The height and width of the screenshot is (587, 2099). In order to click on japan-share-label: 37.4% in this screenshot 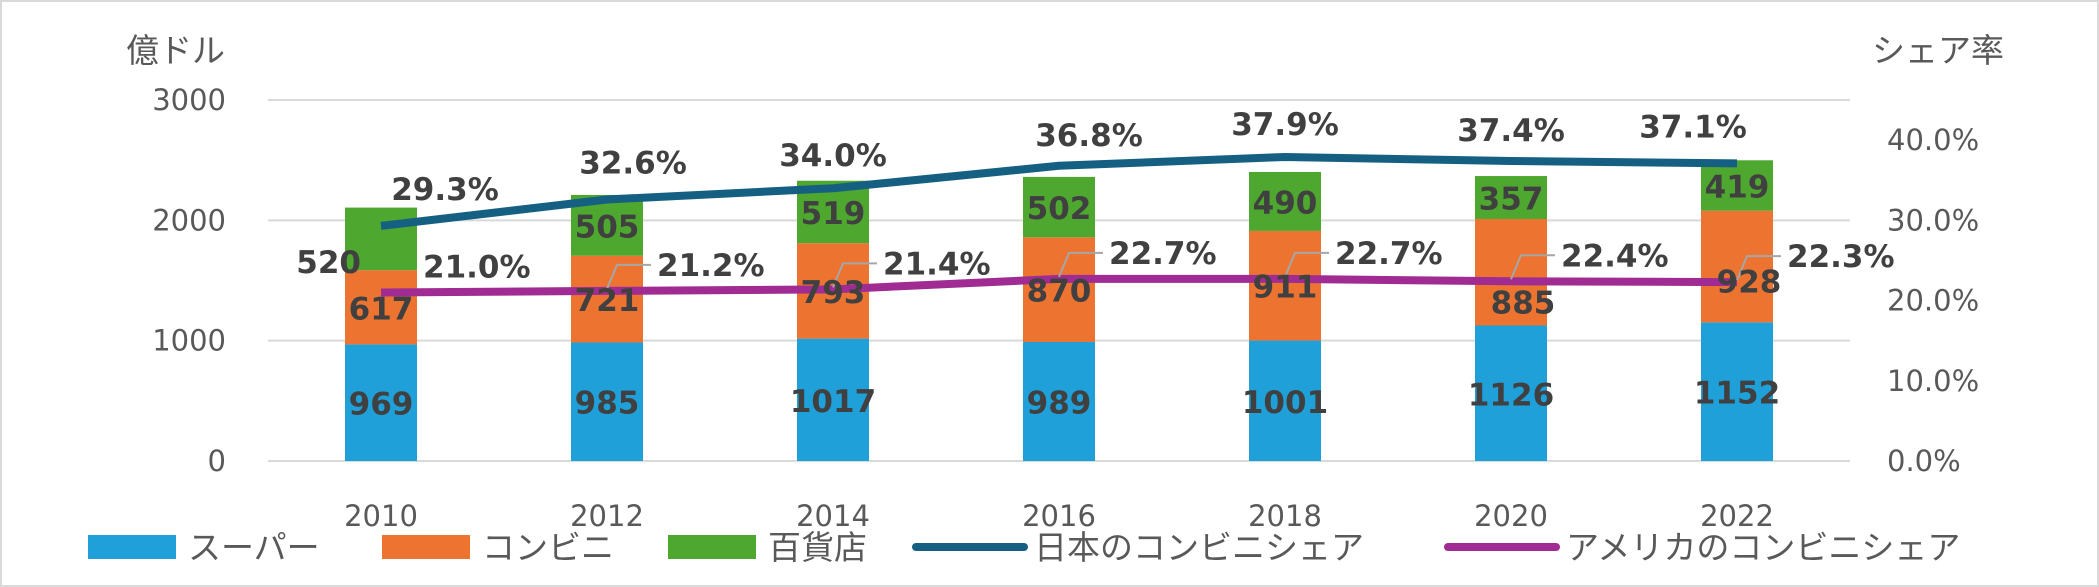, I will do `click(1511, 131)`.